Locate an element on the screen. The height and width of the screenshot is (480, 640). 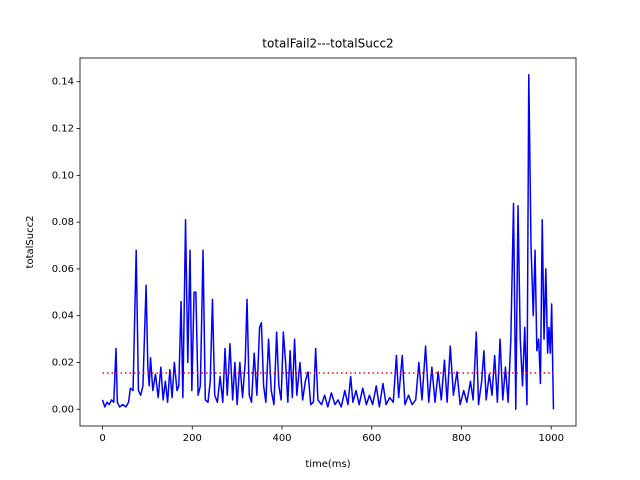
y-tick-label: 0.00 is located at coordinates (63, 409).